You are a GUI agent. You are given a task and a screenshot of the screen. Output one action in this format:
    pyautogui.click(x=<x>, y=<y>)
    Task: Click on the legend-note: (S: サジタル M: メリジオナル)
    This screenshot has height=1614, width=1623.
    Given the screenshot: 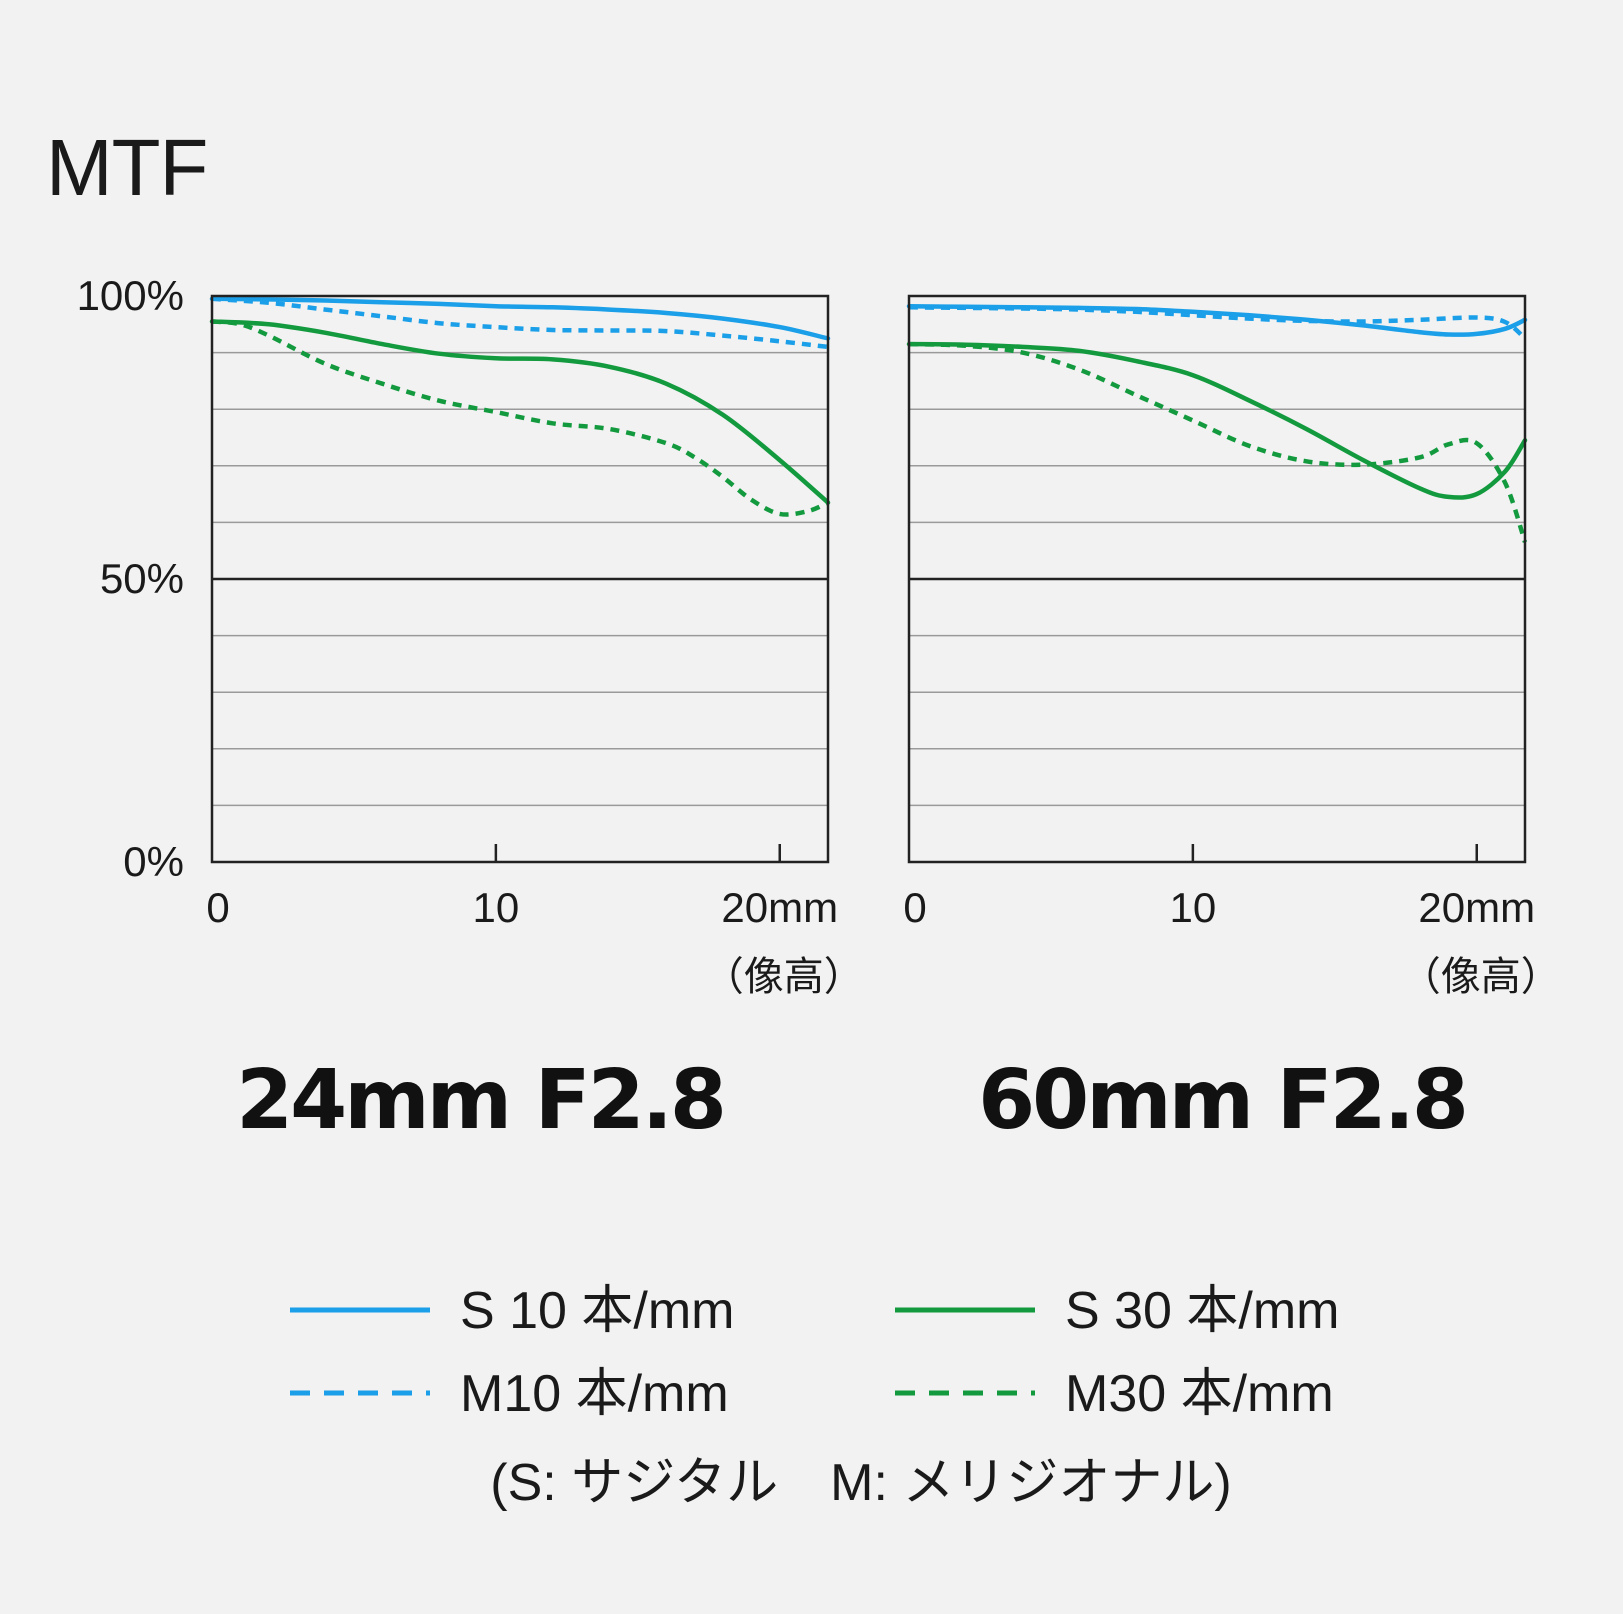 What is the action you would take?
    pyautogui.click(x=860, y=1483)
    